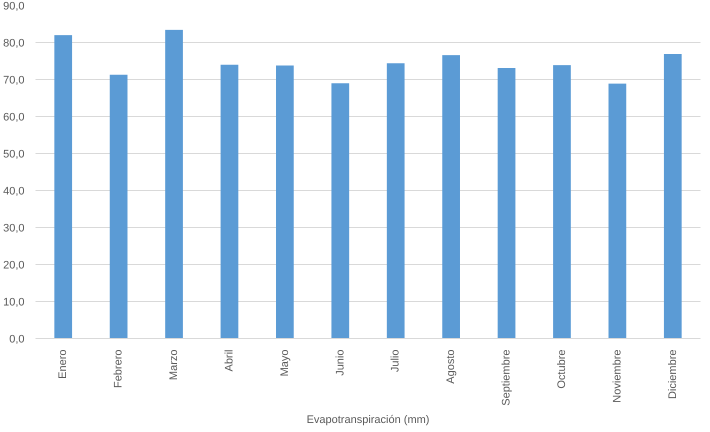 The image size is (710, 432). Describe the element at coordinates (340, 363) in the screenshot. I see `x-tick-label: Junio` at that location.